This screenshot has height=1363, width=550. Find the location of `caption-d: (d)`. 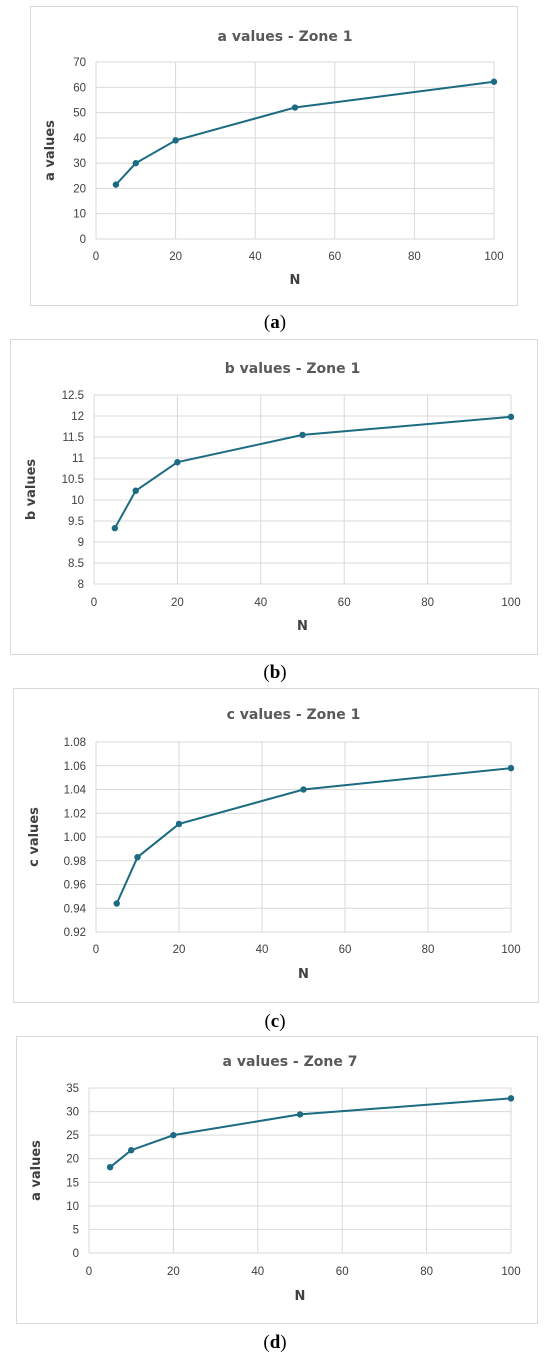

caption-d: (d) is located at coordinates (275, 1342).